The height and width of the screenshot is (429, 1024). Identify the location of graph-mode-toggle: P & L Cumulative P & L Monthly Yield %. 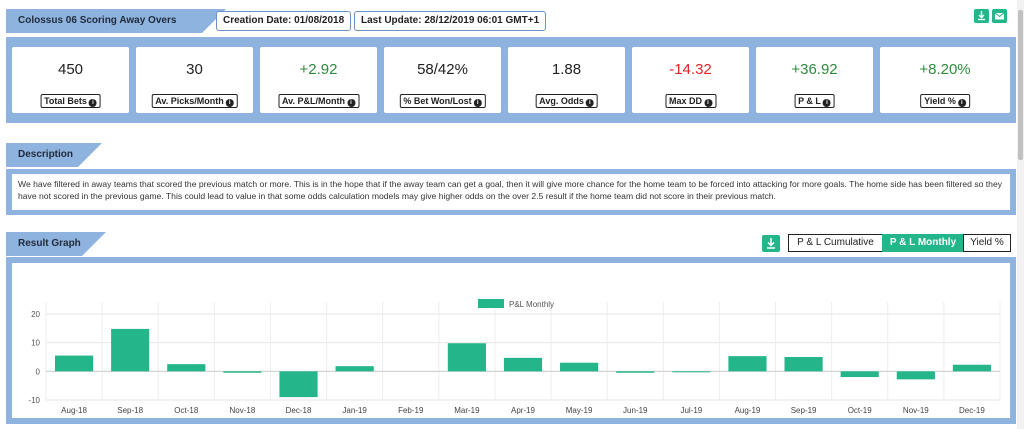
(902, 243).